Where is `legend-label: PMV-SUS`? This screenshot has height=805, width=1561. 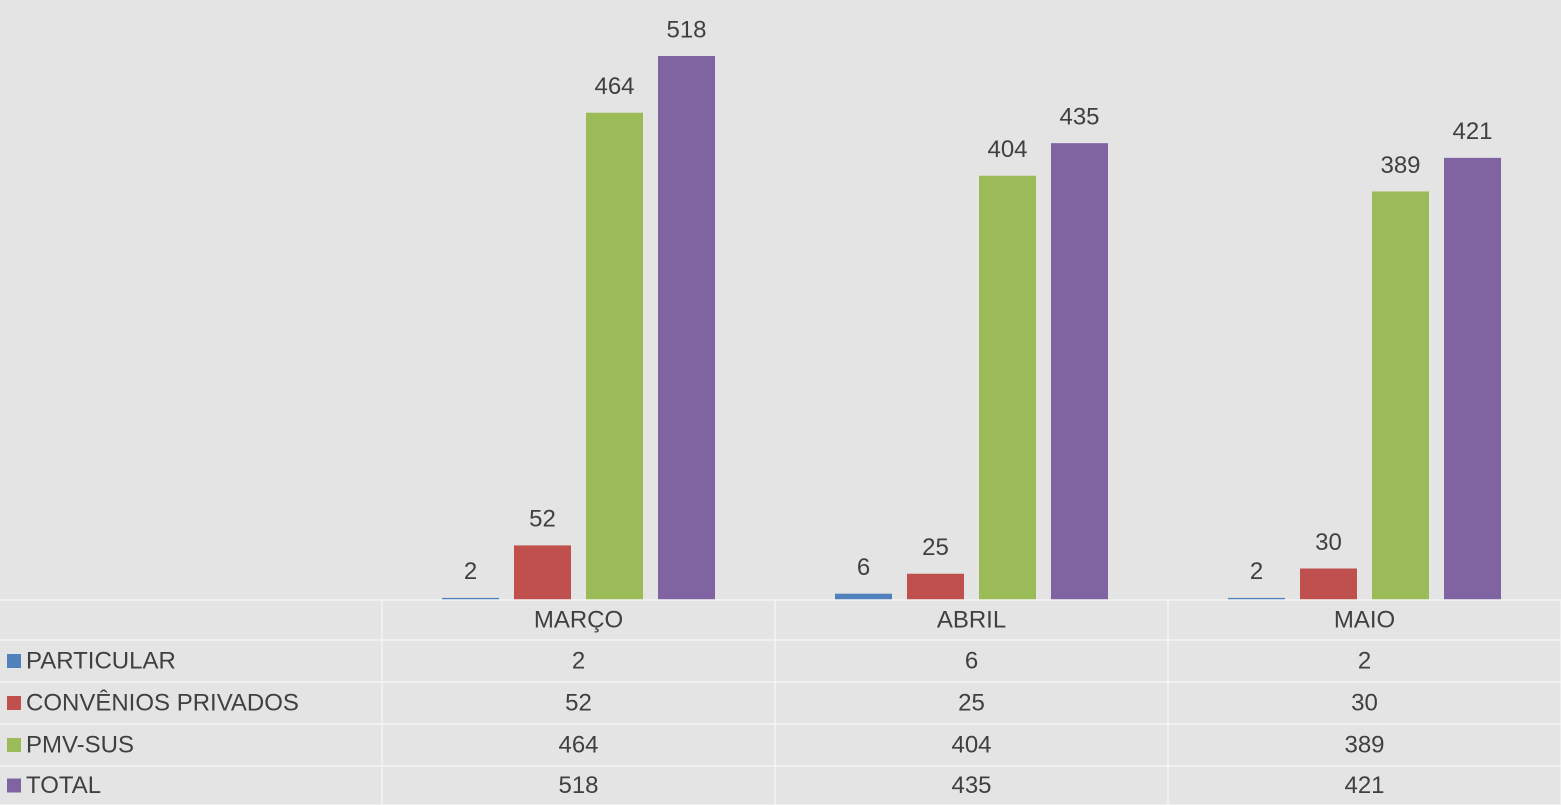 legend-label: PMV-SUS is located at coordinates (80, 744).